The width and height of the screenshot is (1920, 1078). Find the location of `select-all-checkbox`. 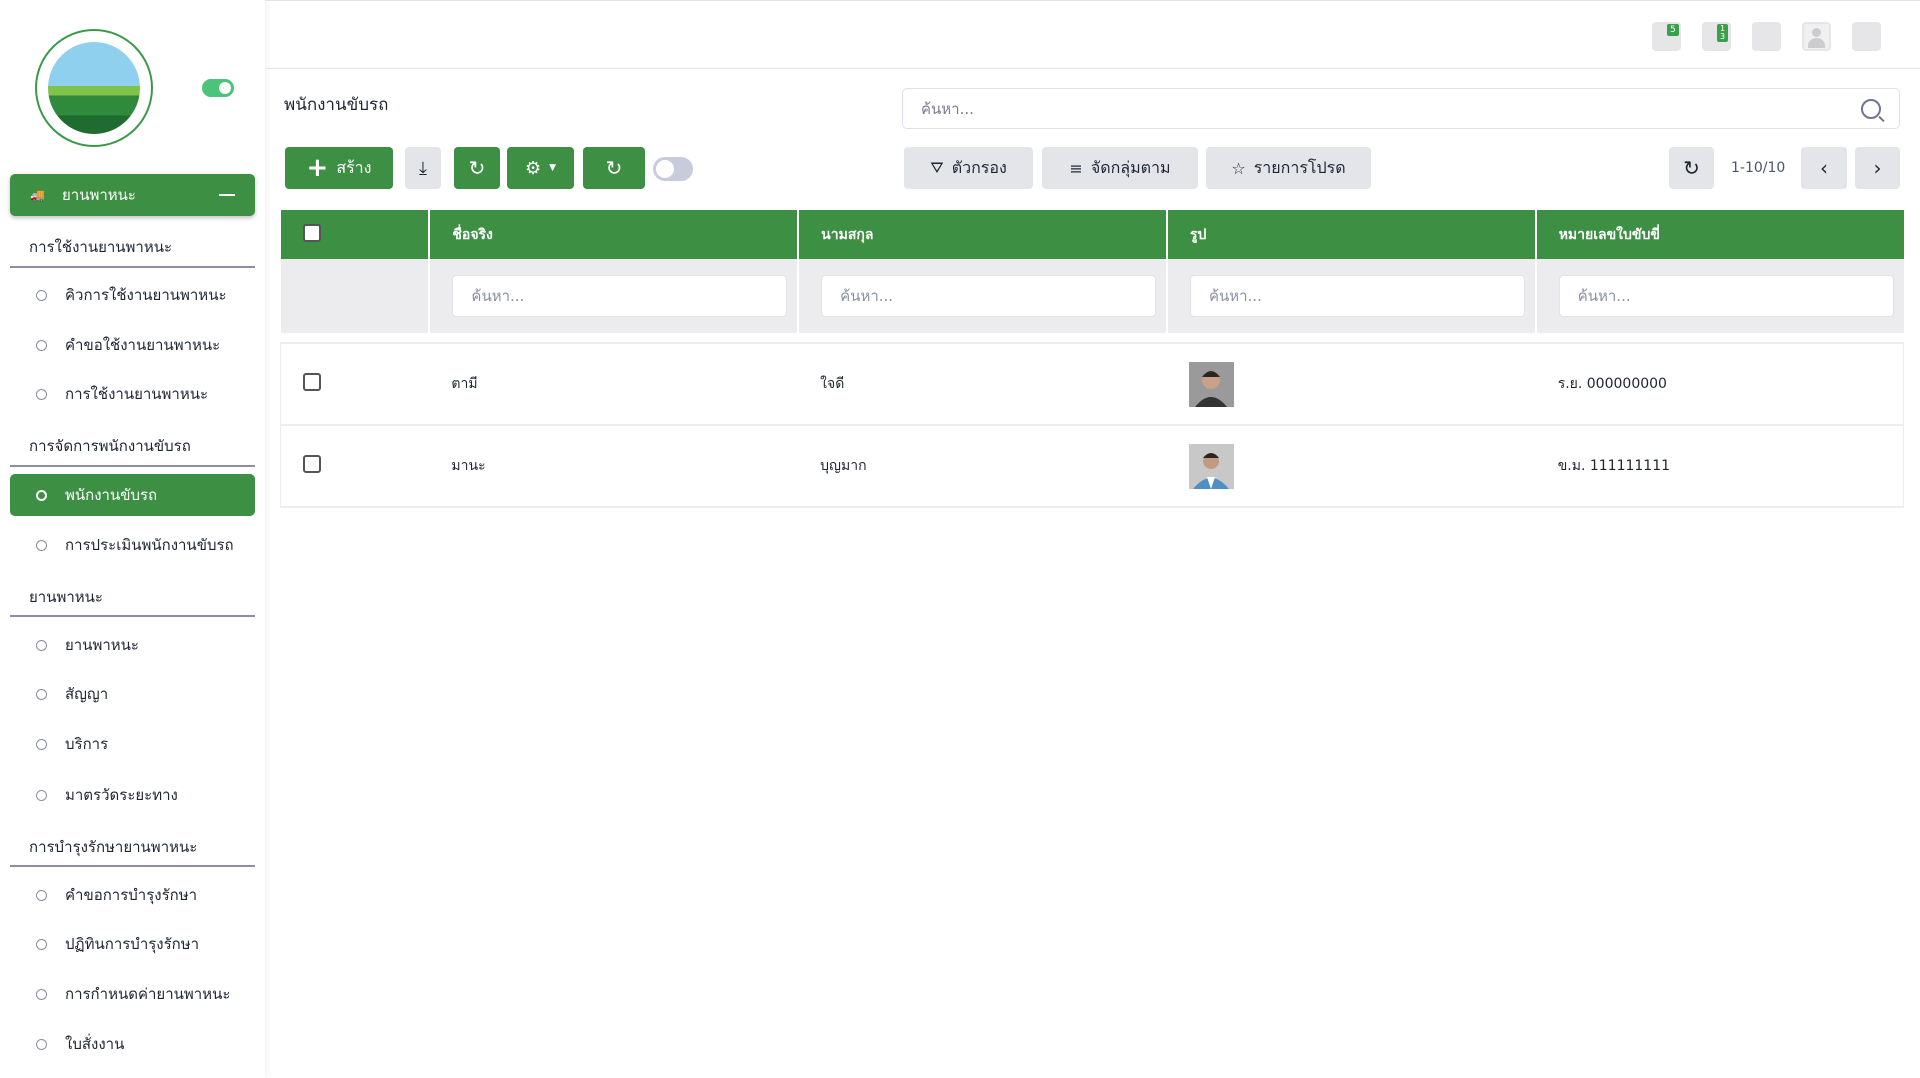

select-all-checkbox is located at coordinates (311, 232).